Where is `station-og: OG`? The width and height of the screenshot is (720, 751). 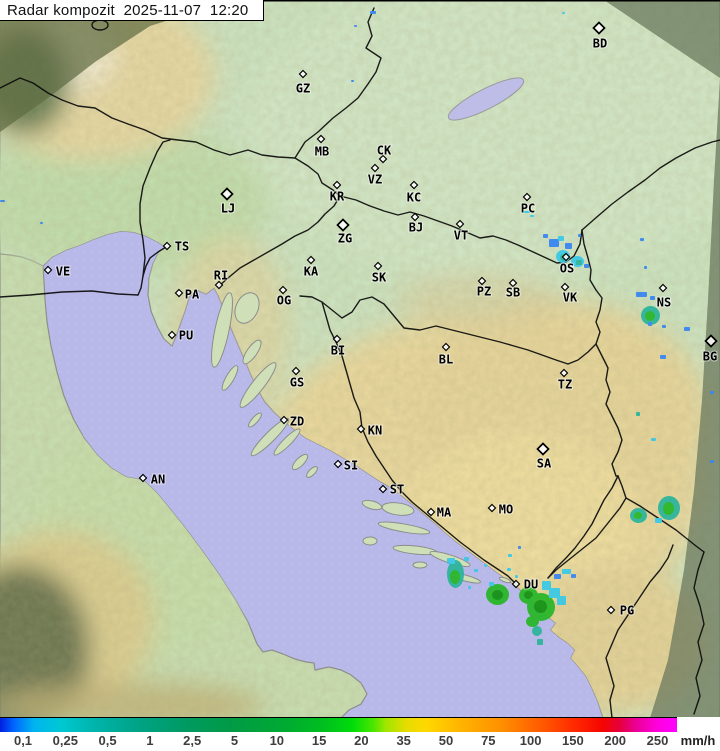
station-og: OG is located at coordinates (284, 297).